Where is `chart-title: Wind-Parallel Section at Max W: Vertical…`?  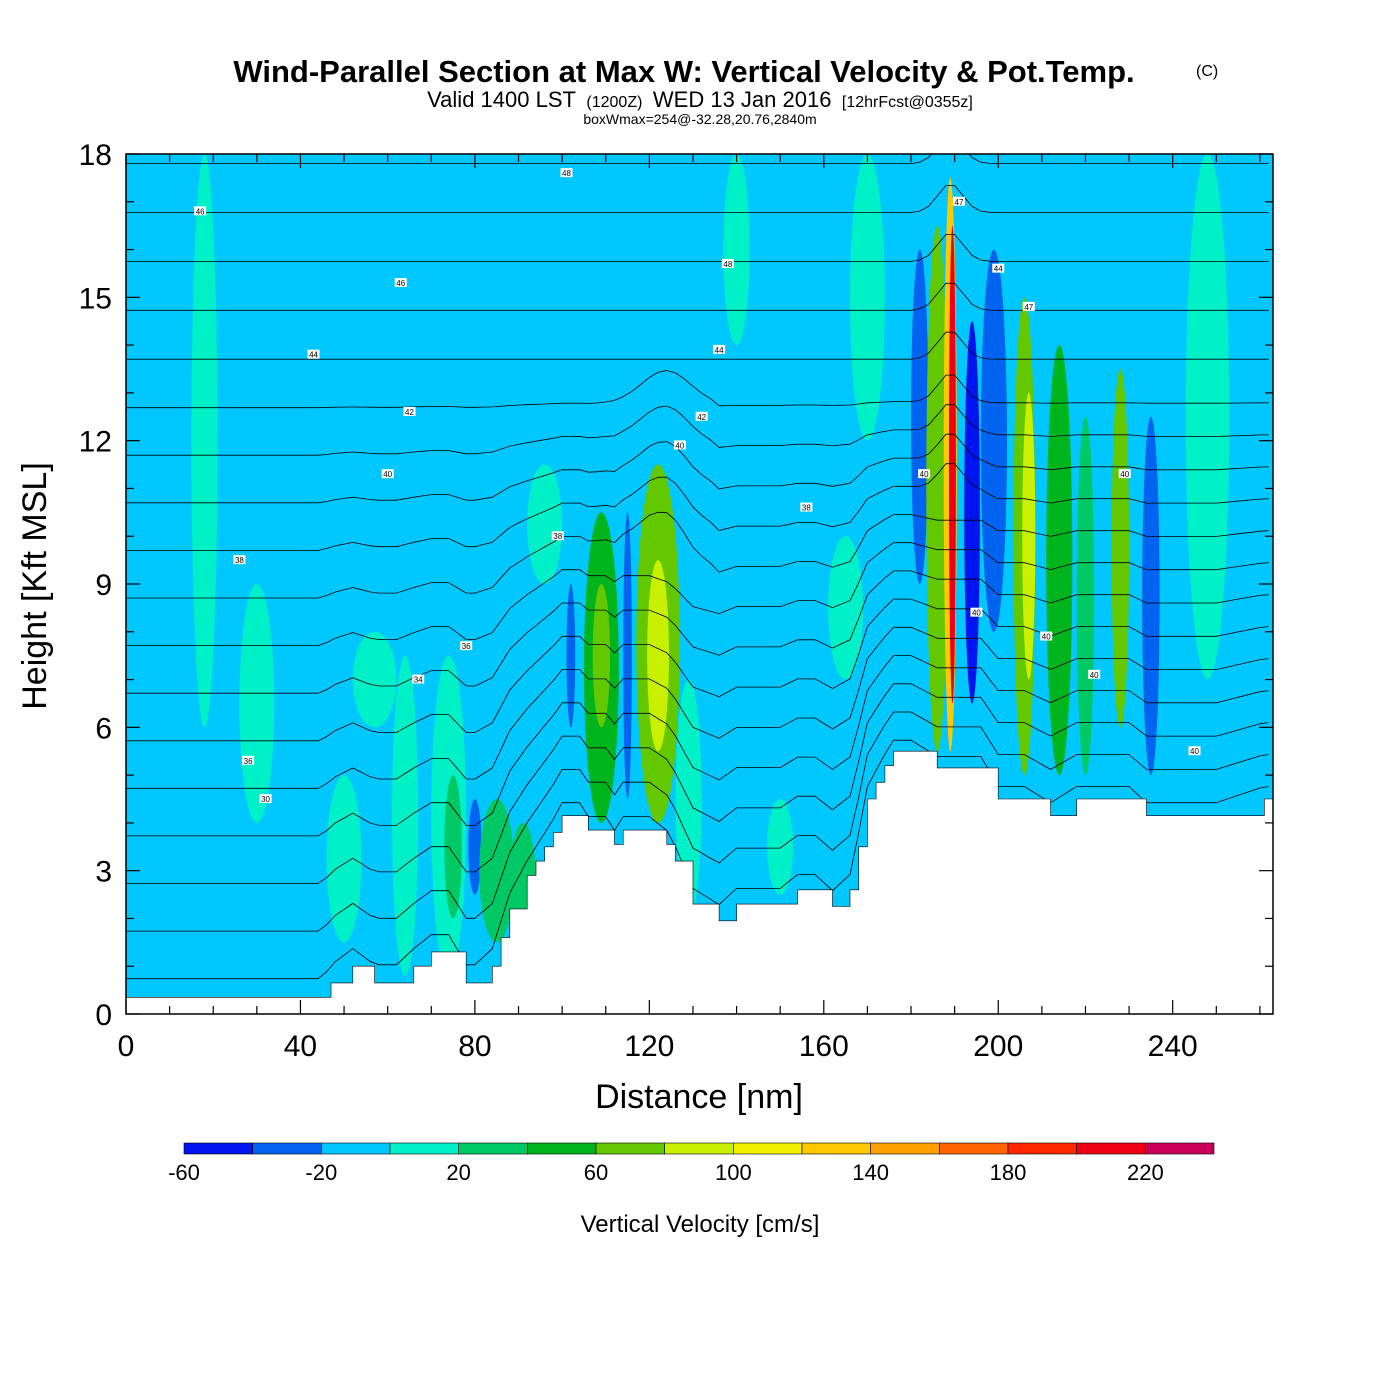 chart-title: Wind-Parallel Section at Max W: Vertical… is located at coordinates (683, 71).